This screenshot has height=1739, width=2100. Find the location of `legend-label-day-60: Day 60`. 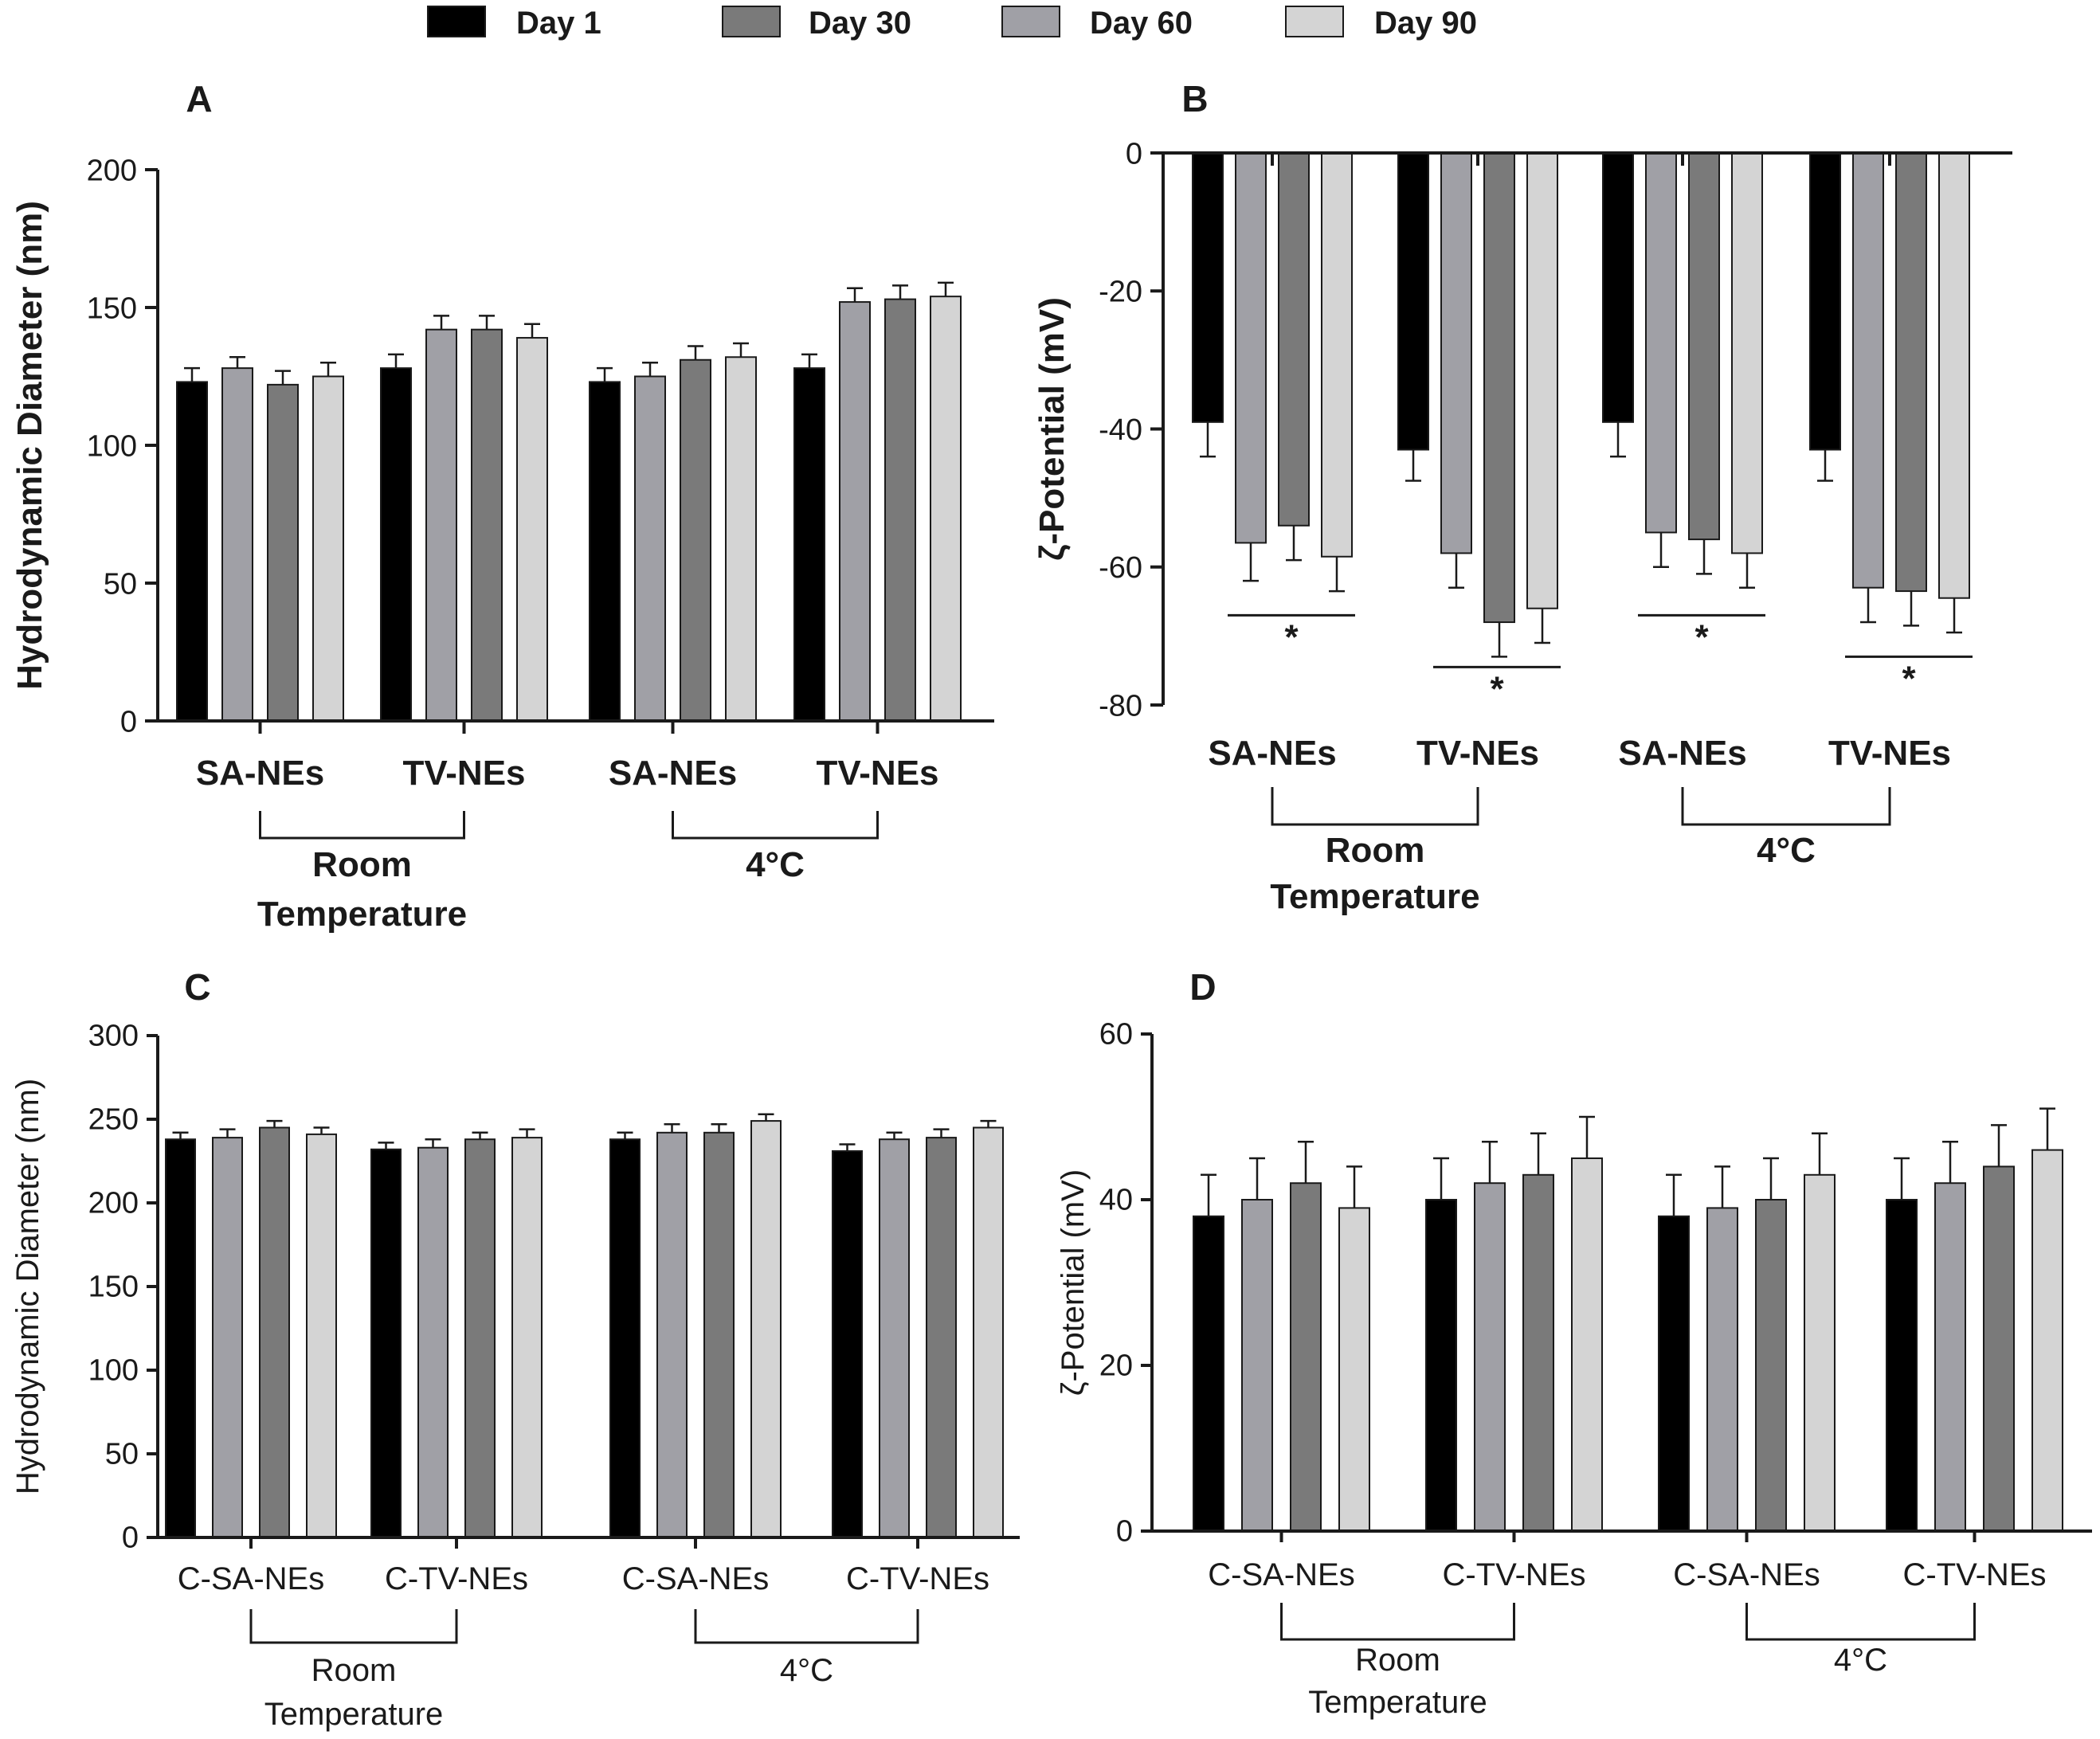

legend-label-day-60: Day 60 is located at coordinates (1141, 23).